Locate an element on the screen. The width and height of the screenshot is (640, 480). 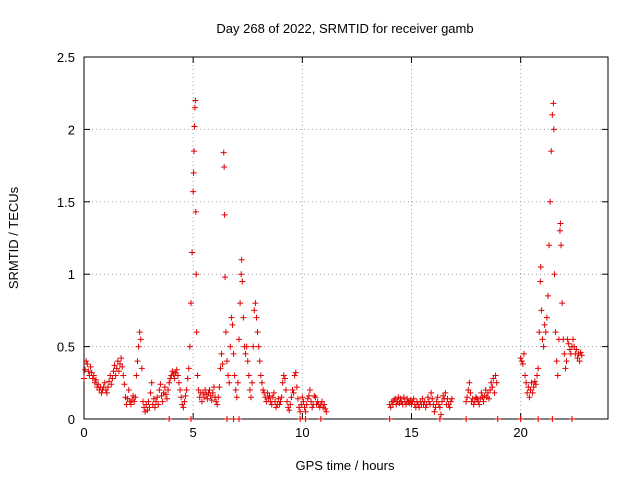
y-tick-label-1.5: 1.5 is located at coordinates (66, 202).